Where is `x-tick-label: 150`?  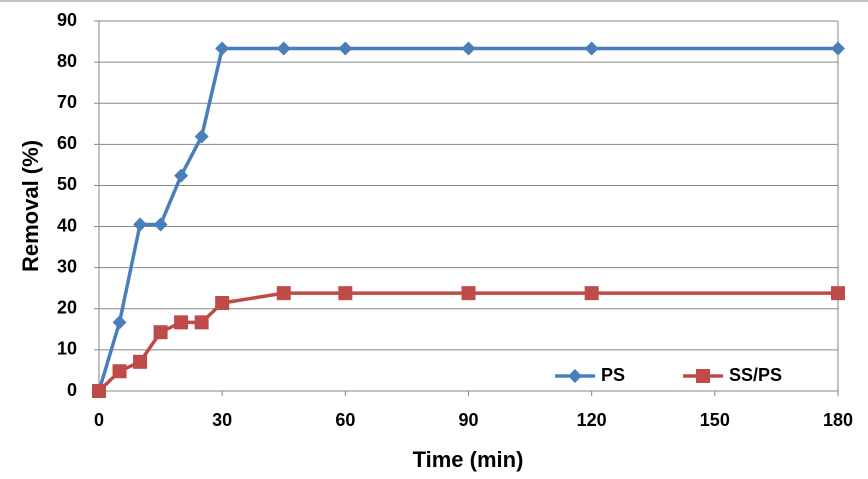 x-tick-label: 150 is located at coordinates (715, 420).